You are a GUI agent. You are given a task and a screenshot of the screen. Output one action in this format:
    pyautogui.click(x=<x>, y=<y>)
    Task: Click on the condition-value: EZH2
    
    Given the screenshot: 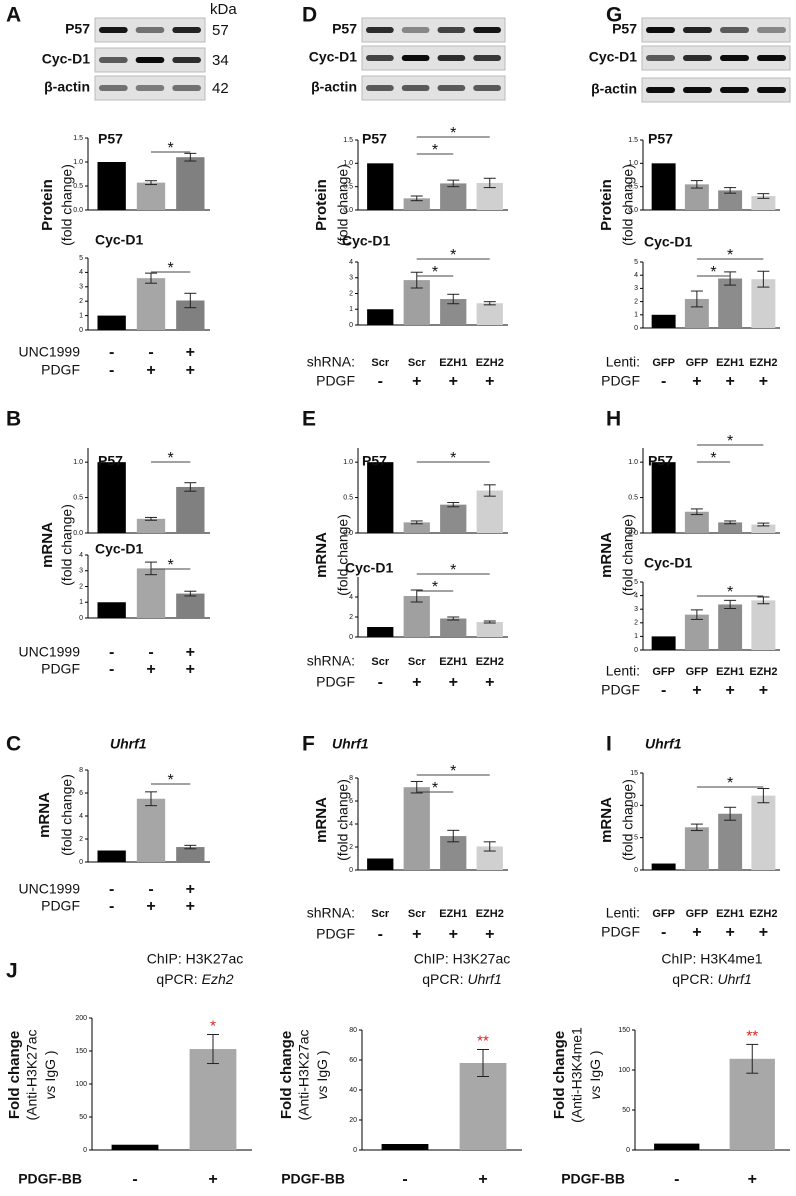 What is the action you would take?
    pyautogui.click(x=763, y=363)
    